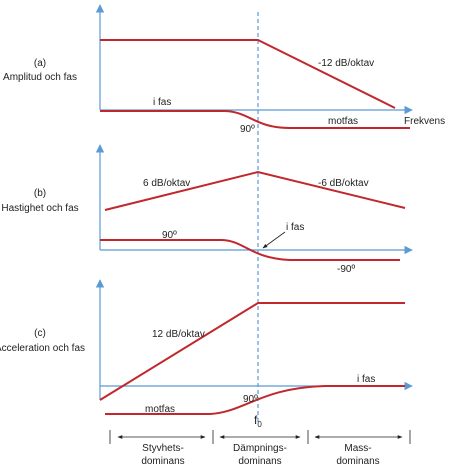  What do you see at coordinates (166, 183) in the screenshot?
I see `label: 6 dB/oktav` at bounding box center [166, 183].